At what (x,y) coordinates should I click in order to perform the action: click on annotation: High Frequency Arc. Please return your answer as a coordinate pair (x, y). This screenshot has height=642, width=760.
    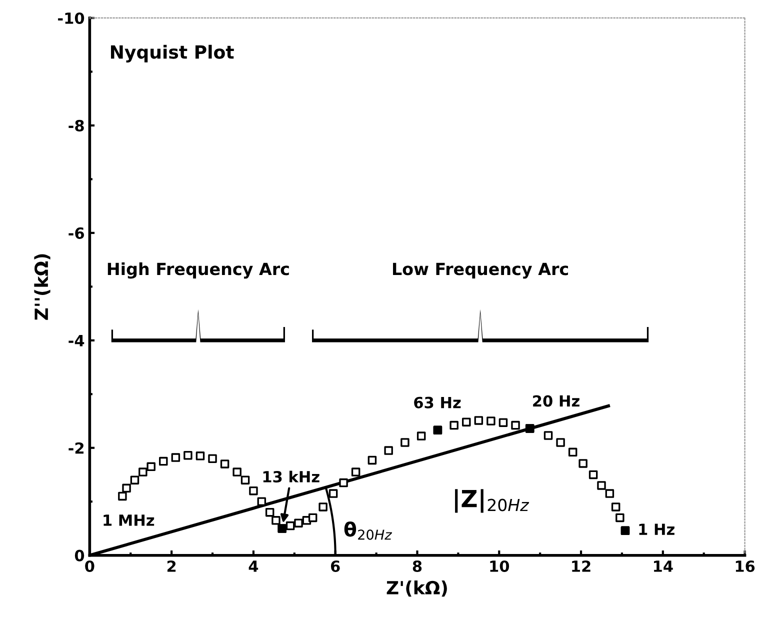
    Looking at the image, I should click on (198, 270).